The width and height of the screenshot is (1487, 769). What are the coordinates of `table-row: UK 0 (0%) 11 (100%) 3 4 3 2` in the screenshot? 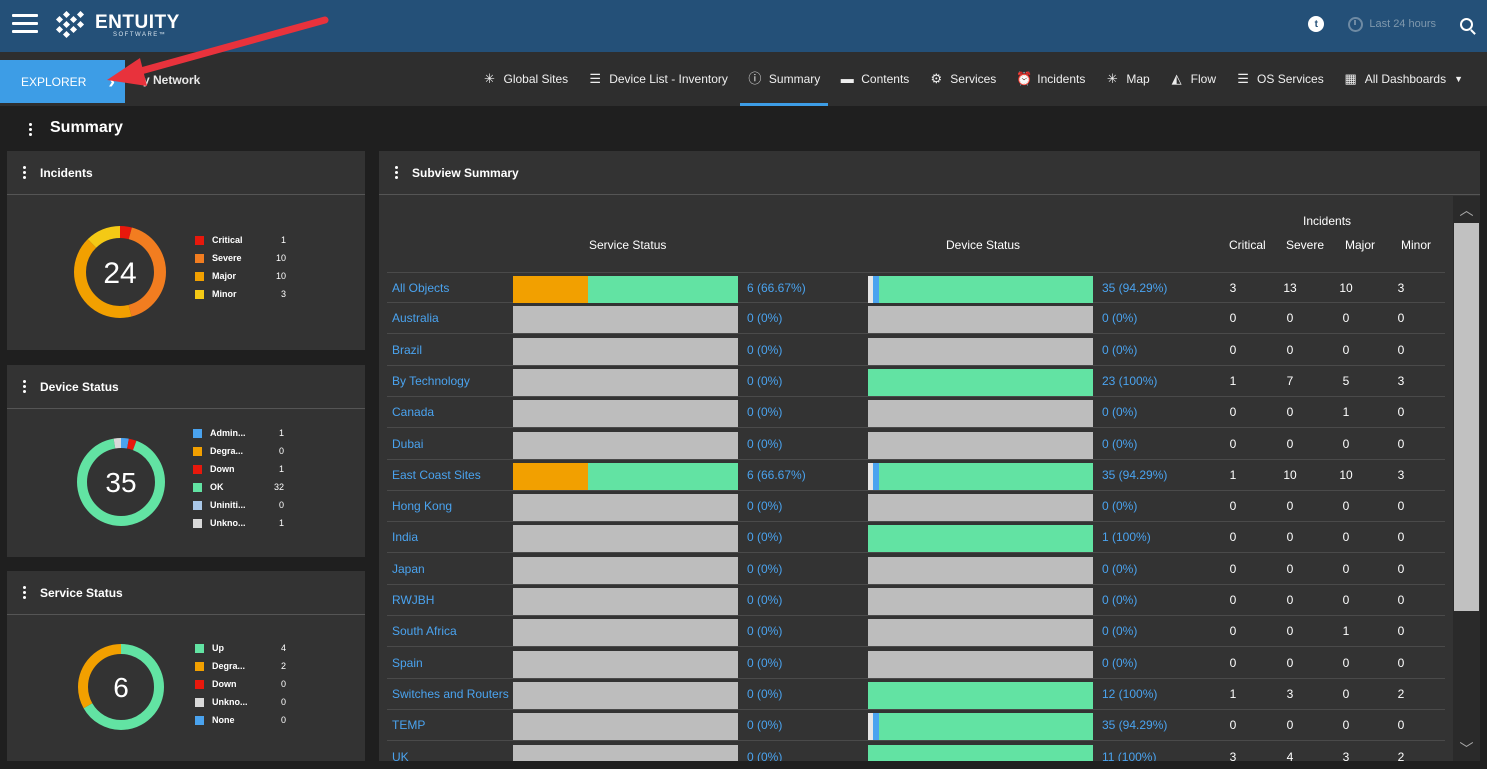 It's located at (916, 752).